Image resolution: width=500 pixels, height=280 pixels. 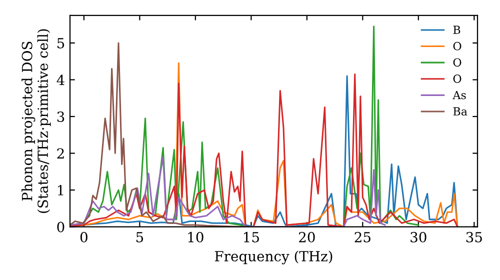 What do you see at coordinates (456, 30) in the screenshot?
I see `legend-label: B` at bounding box center [456, 30].